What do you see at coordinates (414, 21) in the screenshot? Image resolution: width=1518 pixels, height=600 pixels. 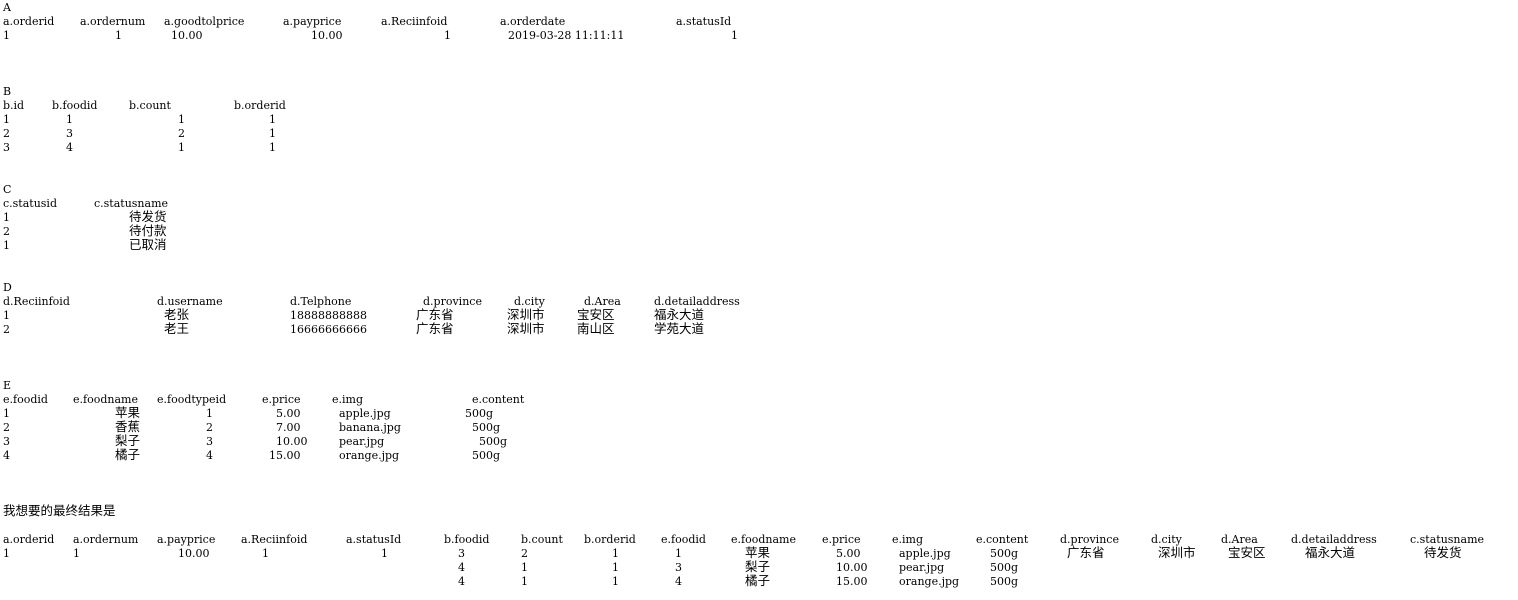 I see `column-header: a.Reciinfoid` at bounding box center [414, 21].